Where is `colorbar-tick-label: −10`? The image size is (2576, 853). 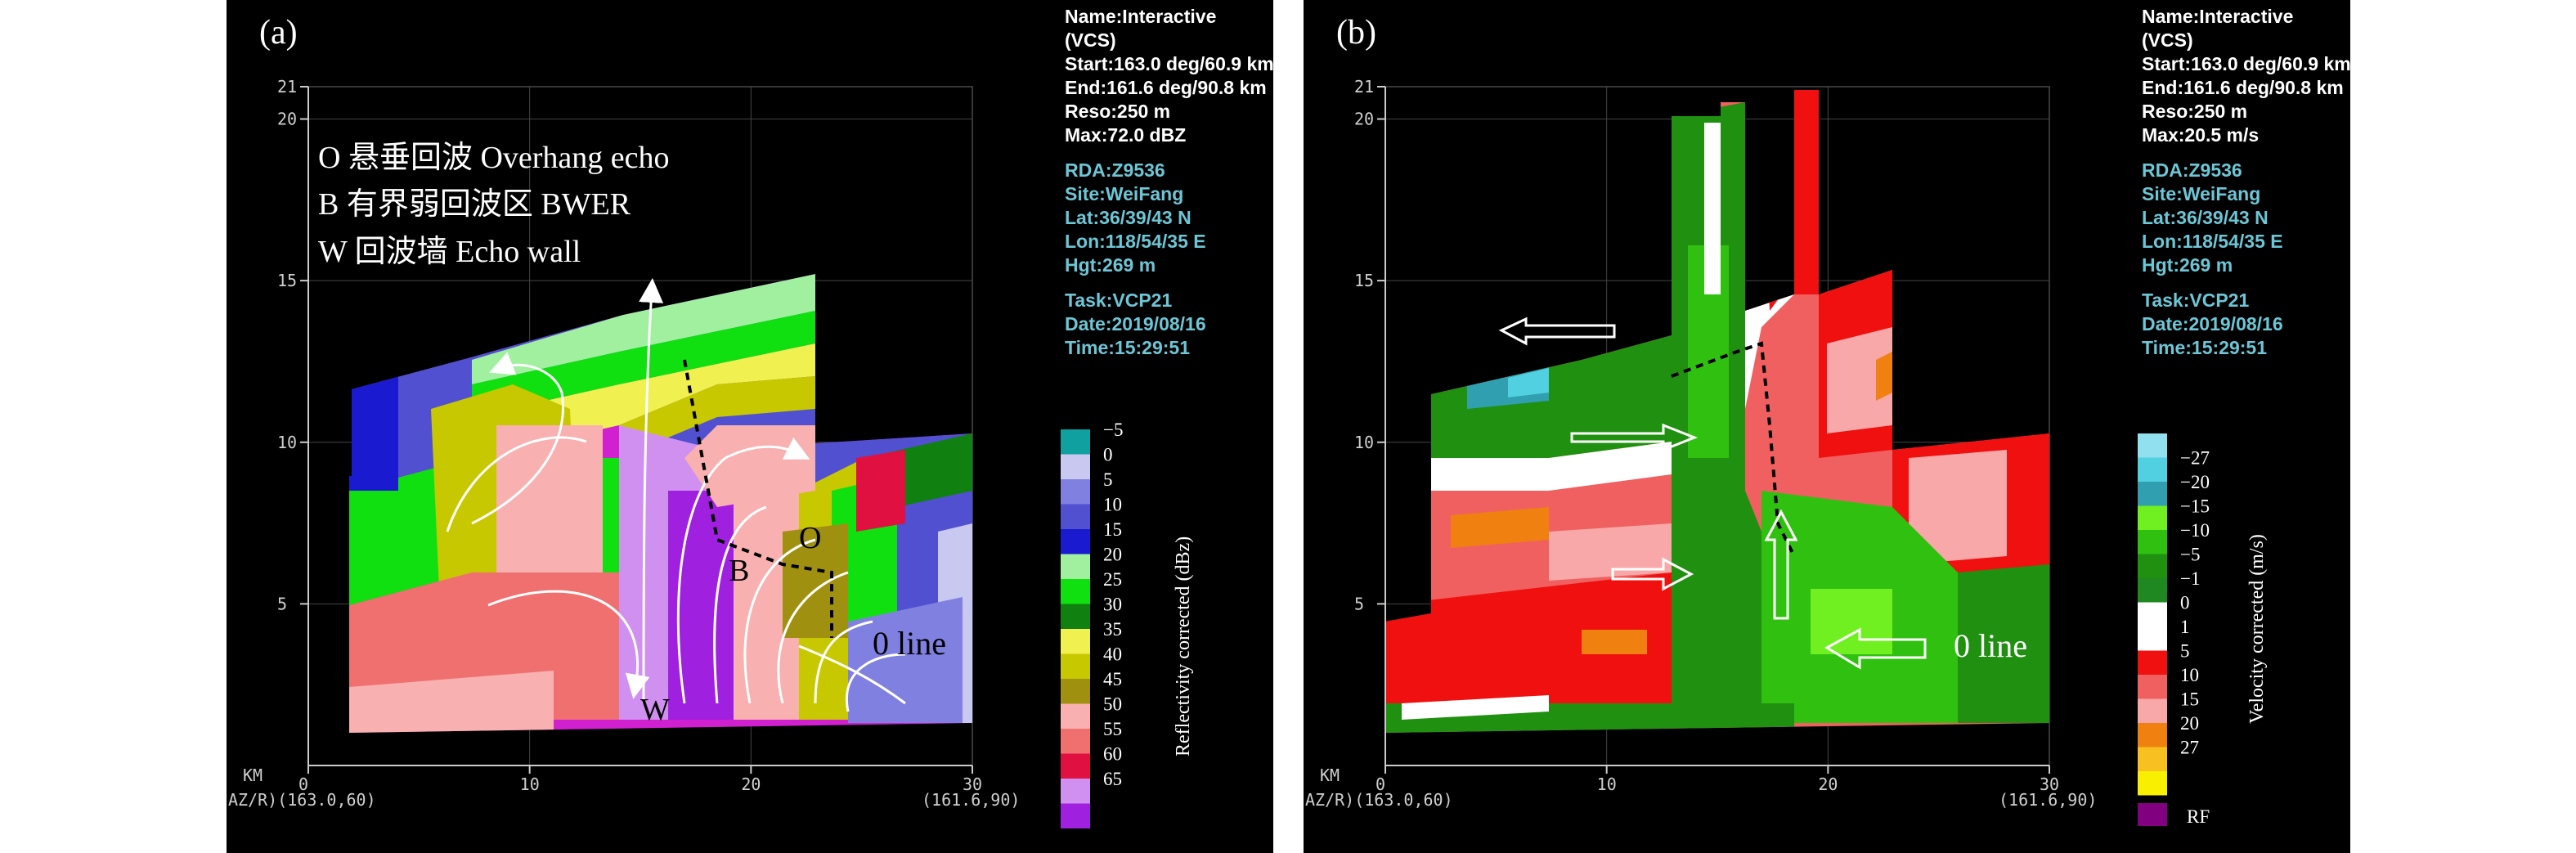
colorbar-tick-label: −10 is located at coordinates (2195, 530).